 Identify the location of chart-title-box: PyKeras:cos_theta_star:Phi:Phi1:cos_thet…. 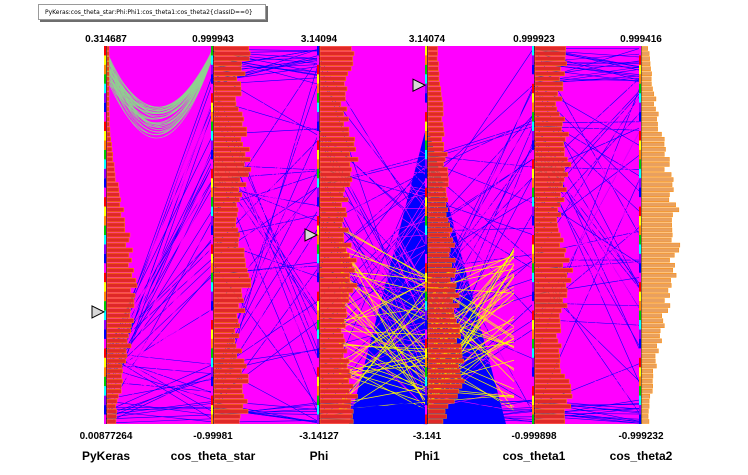
(152, 12).